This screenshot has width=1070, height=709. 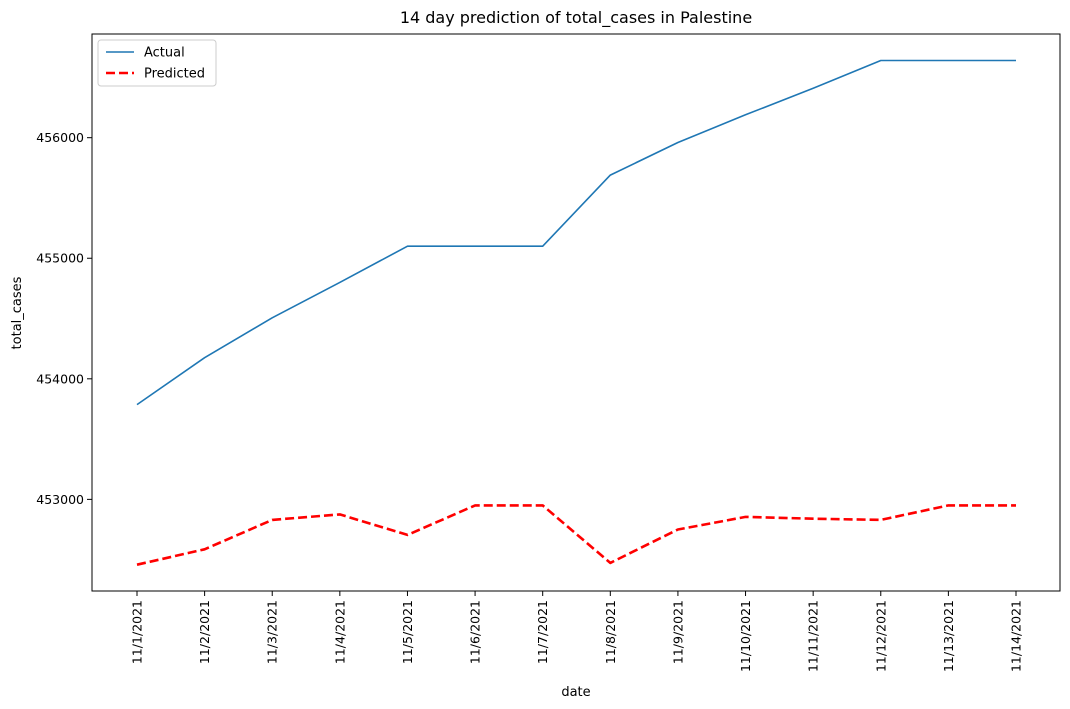 I want to click on y-tick-label: 454000, so click(x=60, y=378).